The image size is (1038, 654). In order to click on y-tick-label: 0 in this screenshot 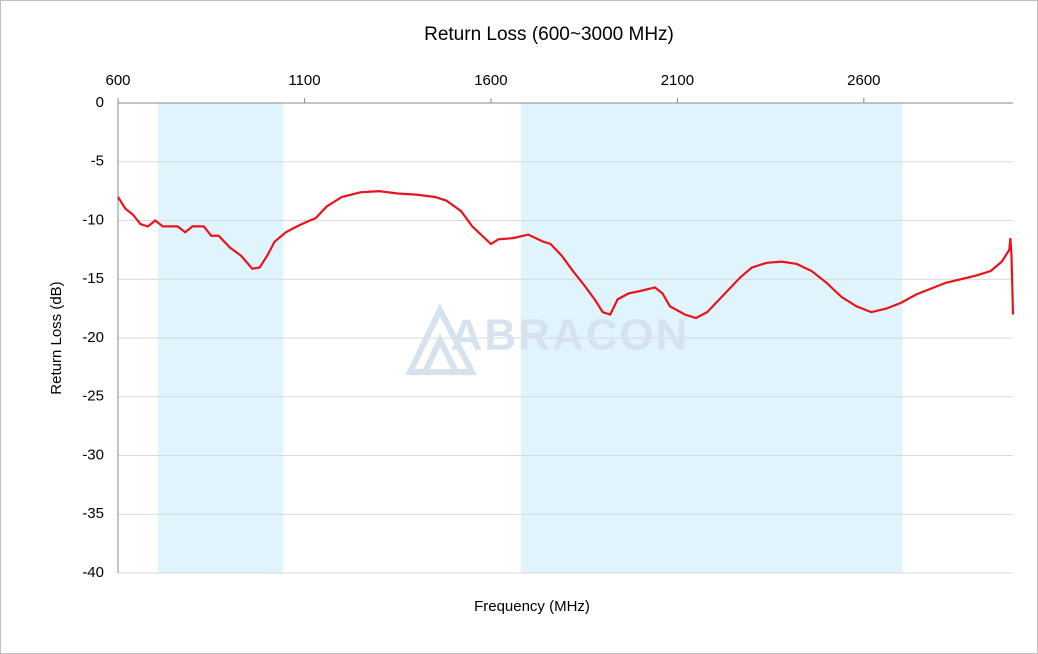, I will do `click(100, 102)`.